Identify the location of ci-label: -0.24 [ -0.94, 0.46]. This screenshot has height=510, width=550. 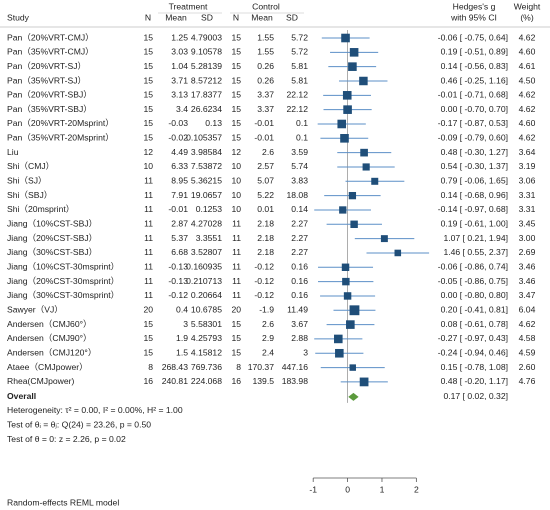
(473, 353).